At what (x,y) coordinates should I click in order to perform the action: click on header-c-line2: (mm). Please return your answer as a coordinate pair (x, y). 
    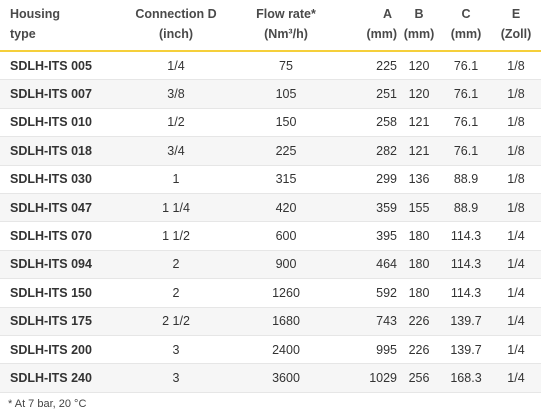
    Looking at the image, I should click on (466, 34).